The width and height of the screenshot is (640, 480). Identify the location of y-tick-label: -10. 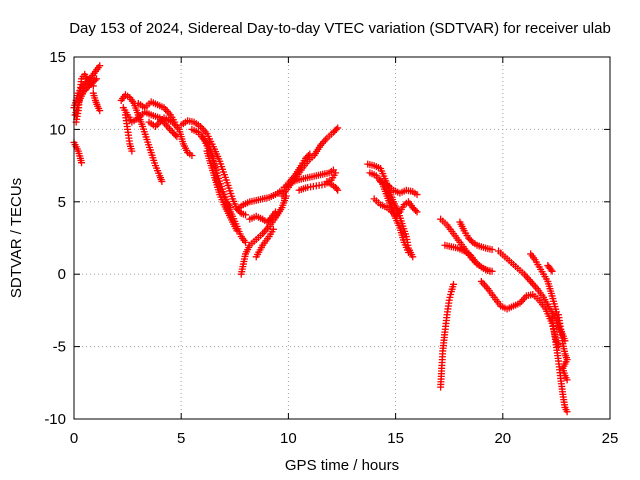
(55, 419).